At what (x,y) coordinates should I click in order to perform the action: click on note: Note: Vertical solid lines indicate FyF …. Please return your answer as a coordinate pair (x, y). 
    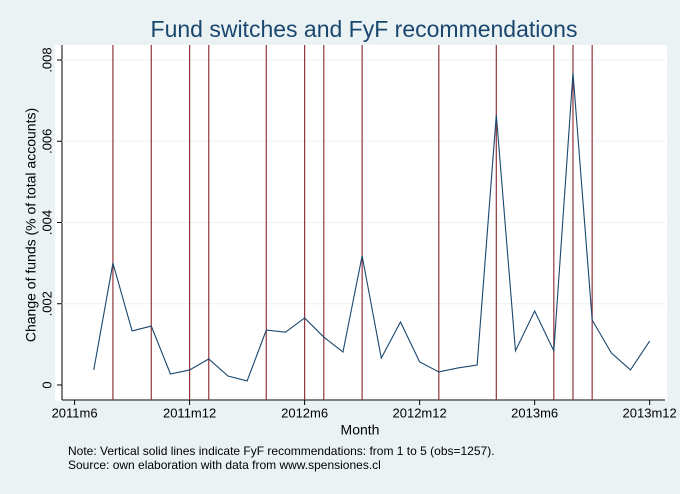
    Looking at the image, I should click on (281, 451).